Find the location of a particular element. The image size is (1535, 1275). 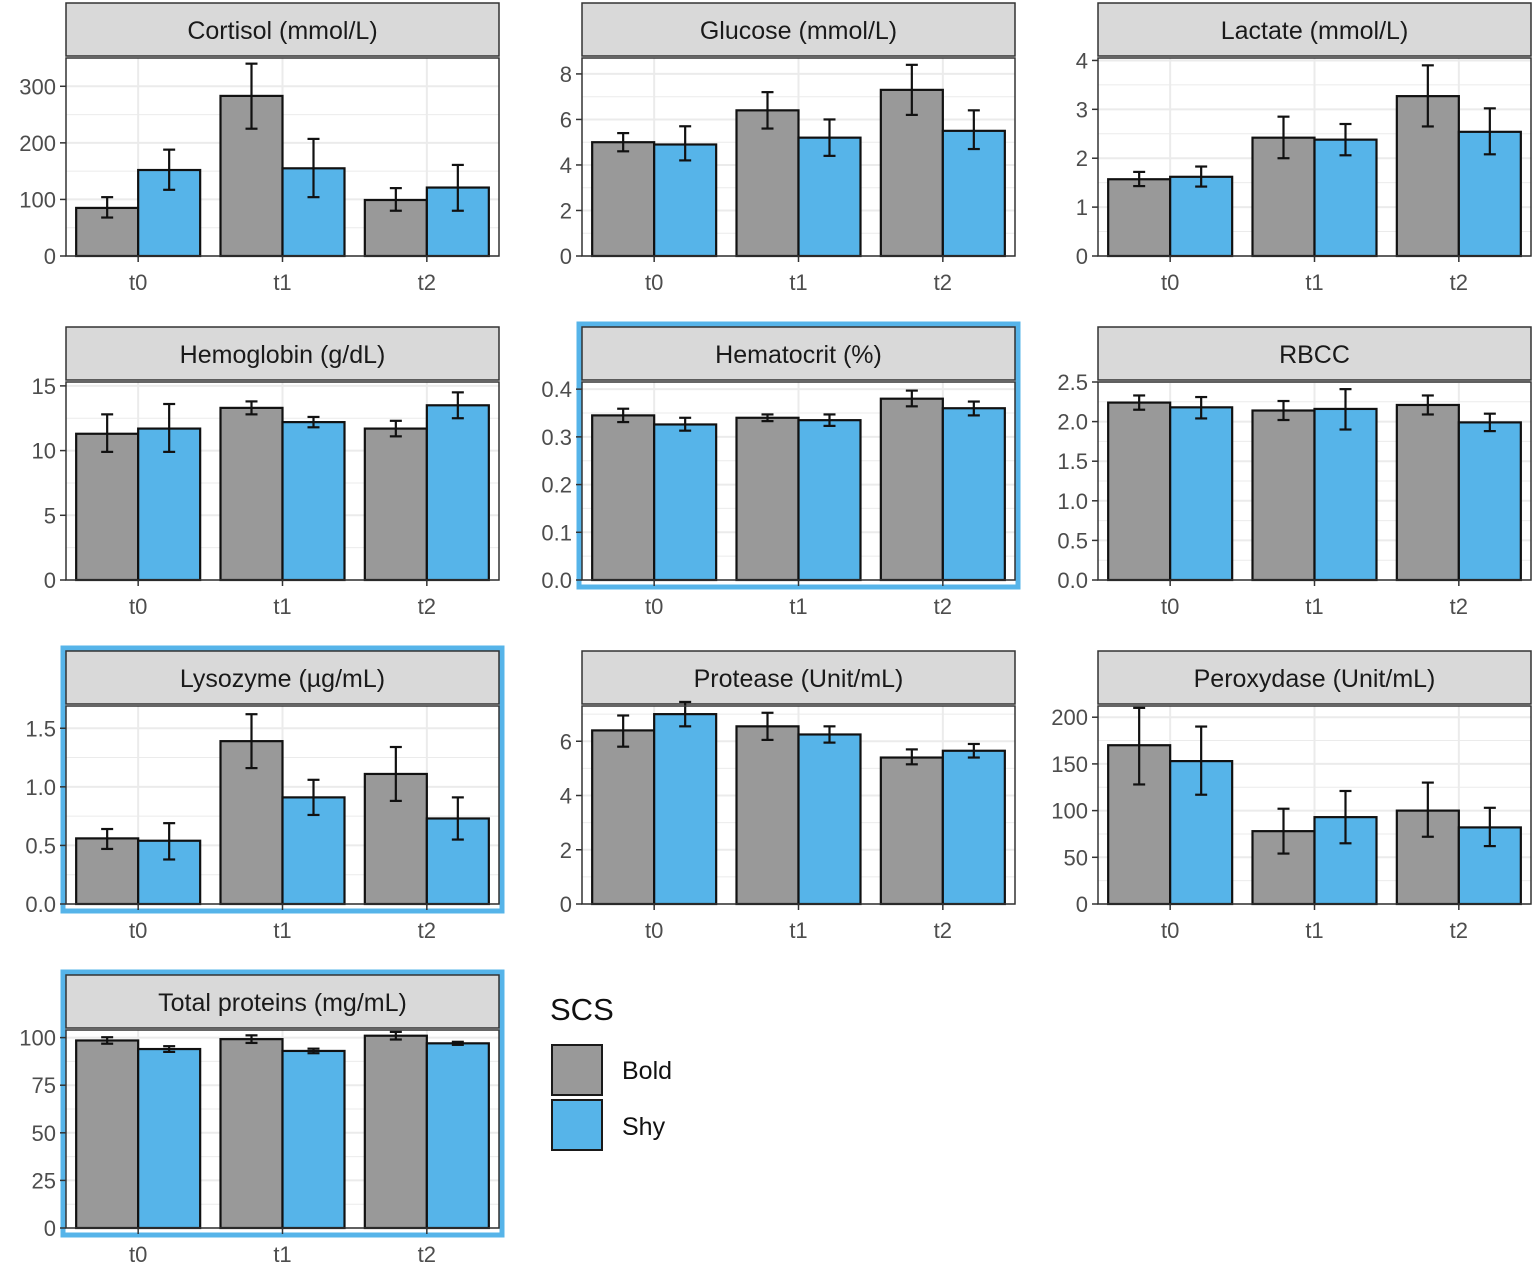

y-tick-label: 0.4 is located at coordinates (556, 389).